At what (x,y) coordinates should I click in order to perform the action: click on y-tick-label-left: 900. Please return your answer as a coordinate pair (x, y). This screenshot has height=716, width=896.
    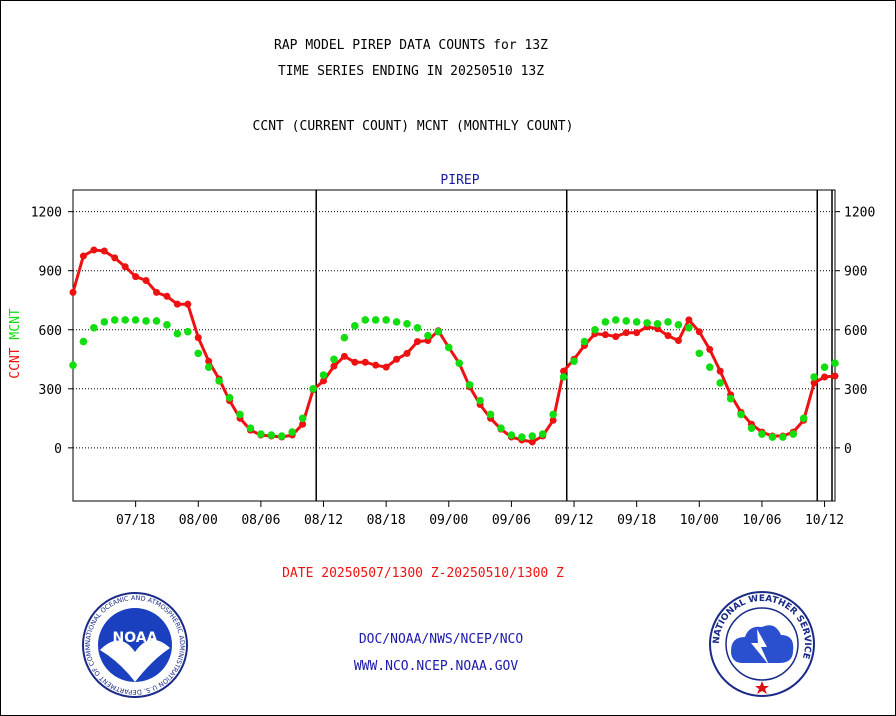
    Looking at the image, I should click on (50, 272).